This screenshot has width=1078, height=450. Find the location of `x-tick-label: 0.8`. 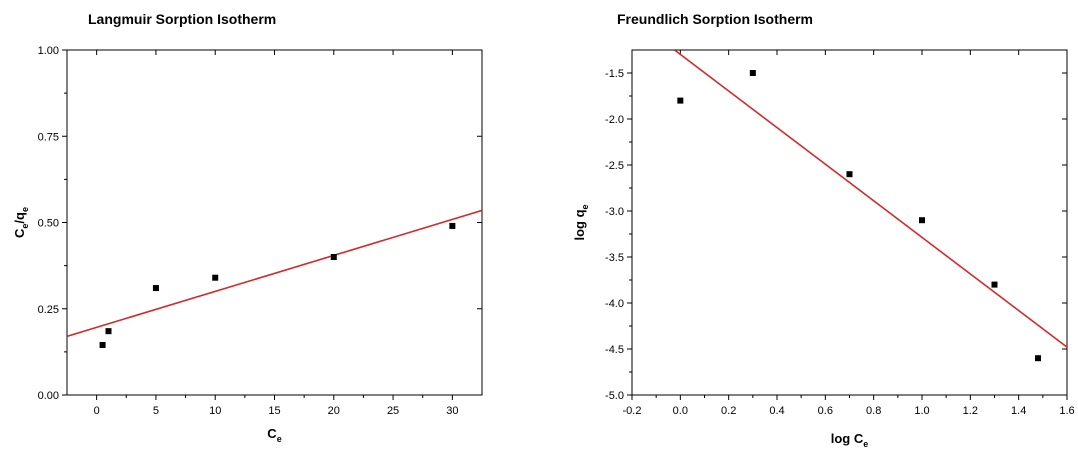

x-tick-label: 0.8 is located at coordinates (873, 411).